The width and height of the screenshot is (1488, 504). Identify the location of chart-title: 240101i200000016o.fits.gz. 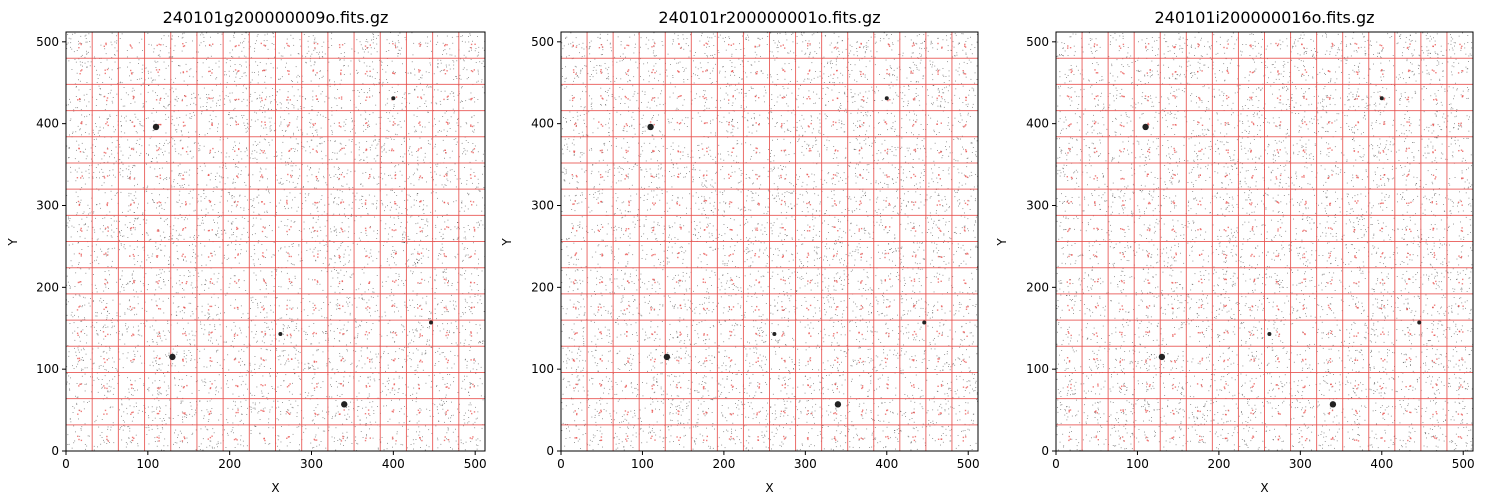
(1264, 17).